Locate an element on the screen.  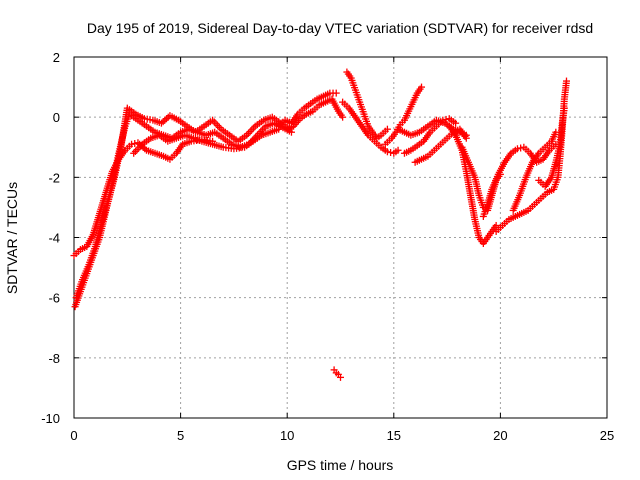
x-tick-label: 5 is located at coordinates (180, 435).